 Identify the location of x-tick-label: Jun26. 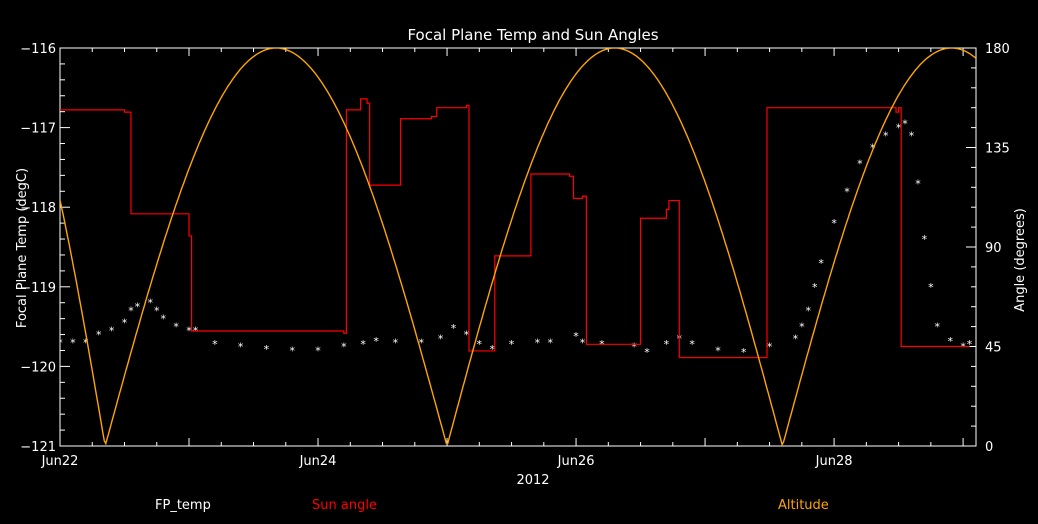
(576, 461).